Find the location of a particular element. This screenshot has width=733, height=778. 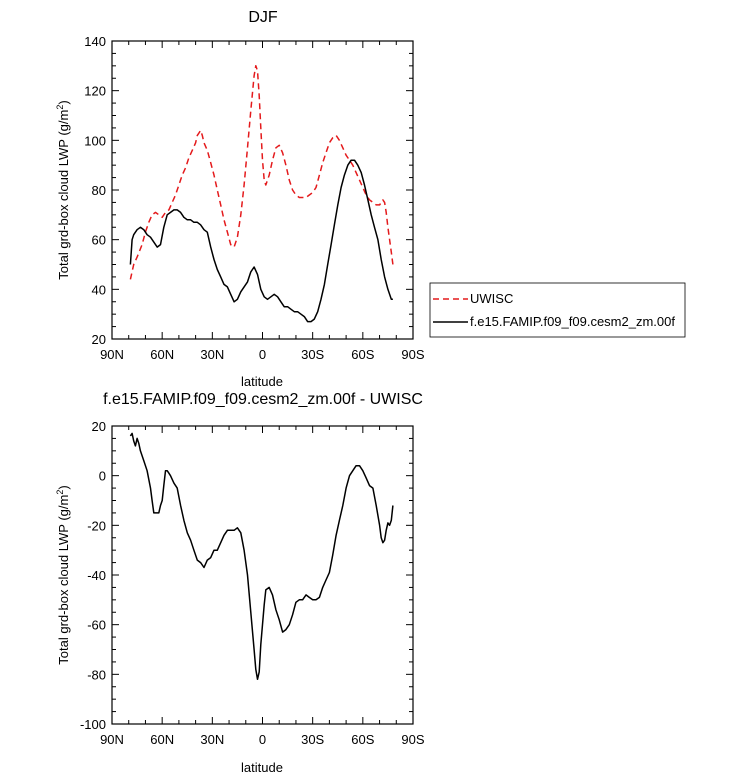

y-tick-label: 60 is located at coordinates (99, 240).